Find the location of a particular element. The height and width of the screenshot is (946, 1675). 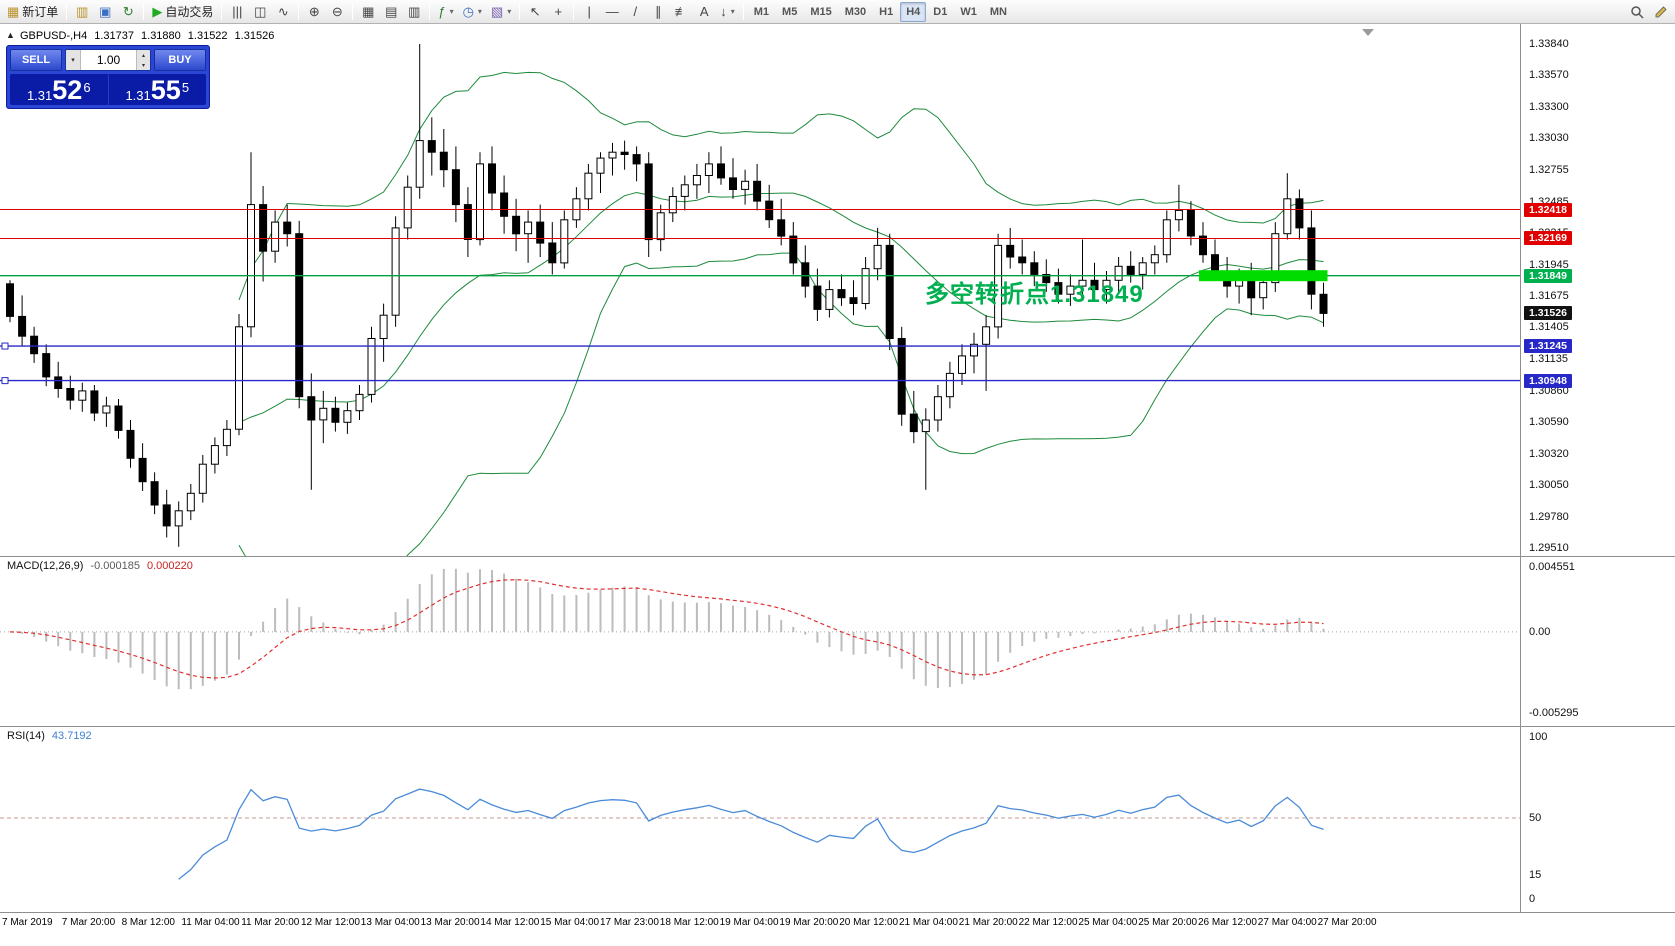

refresh-icon: ↻ is located at coordinates (128, 11).